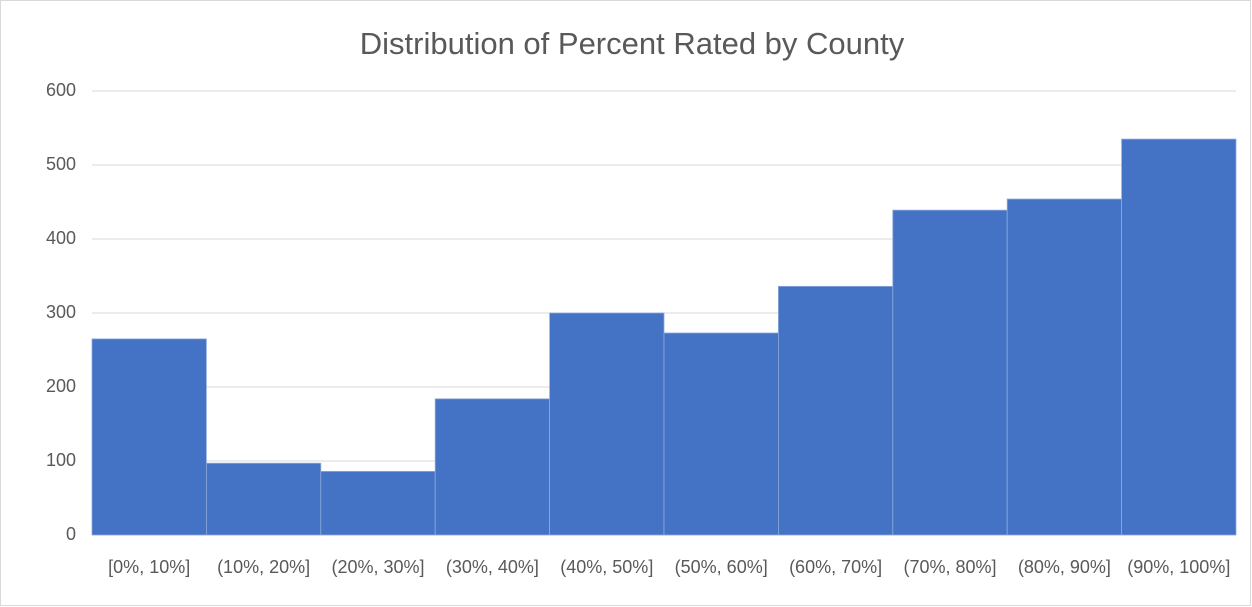 Image resolution: width=1252 pixels, height=607 pixels. I want to click on x-tick-label: (90%, 100%], so click(1178, 567).